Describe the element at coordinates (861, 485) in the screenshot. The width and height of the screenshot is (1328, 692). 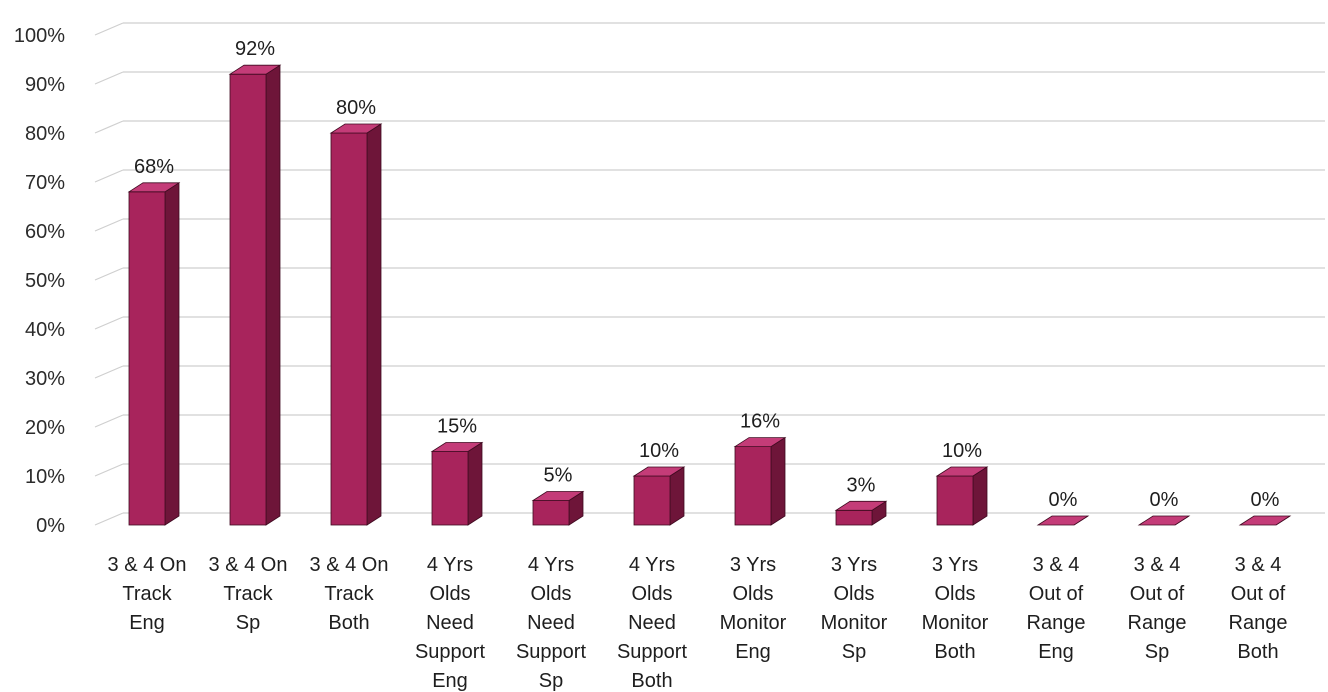
I see `data-label: 3%` at that location.